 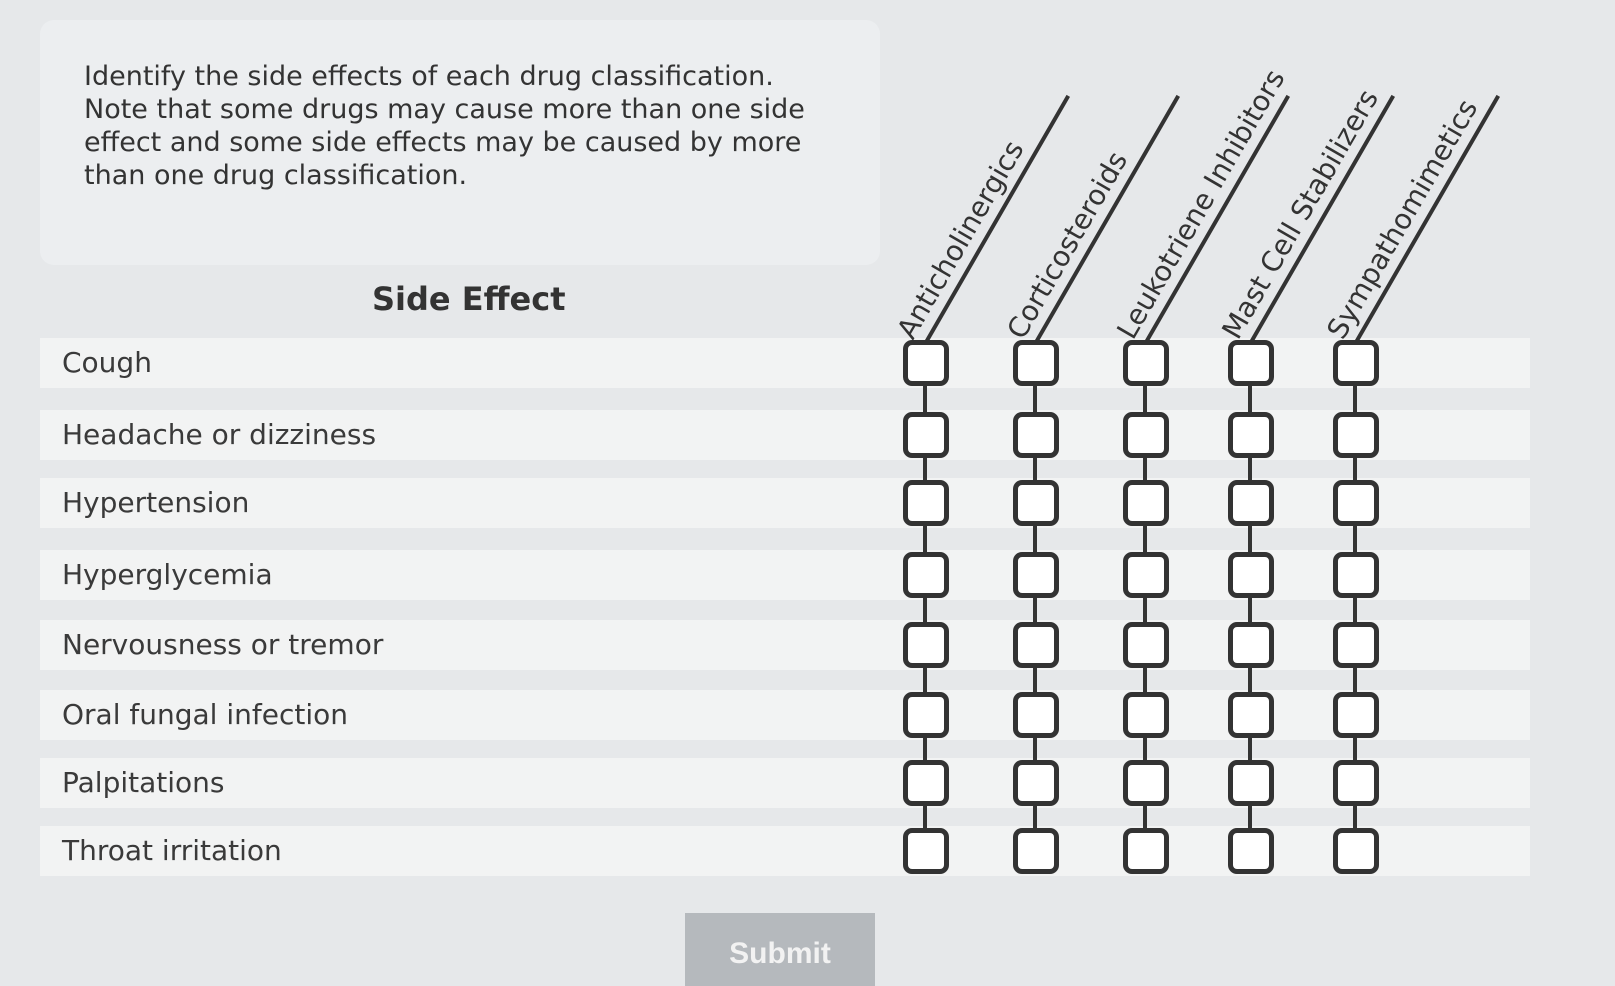 I want to click on side-effect-row: Hyperglycemia, so click(x=785, y=575).